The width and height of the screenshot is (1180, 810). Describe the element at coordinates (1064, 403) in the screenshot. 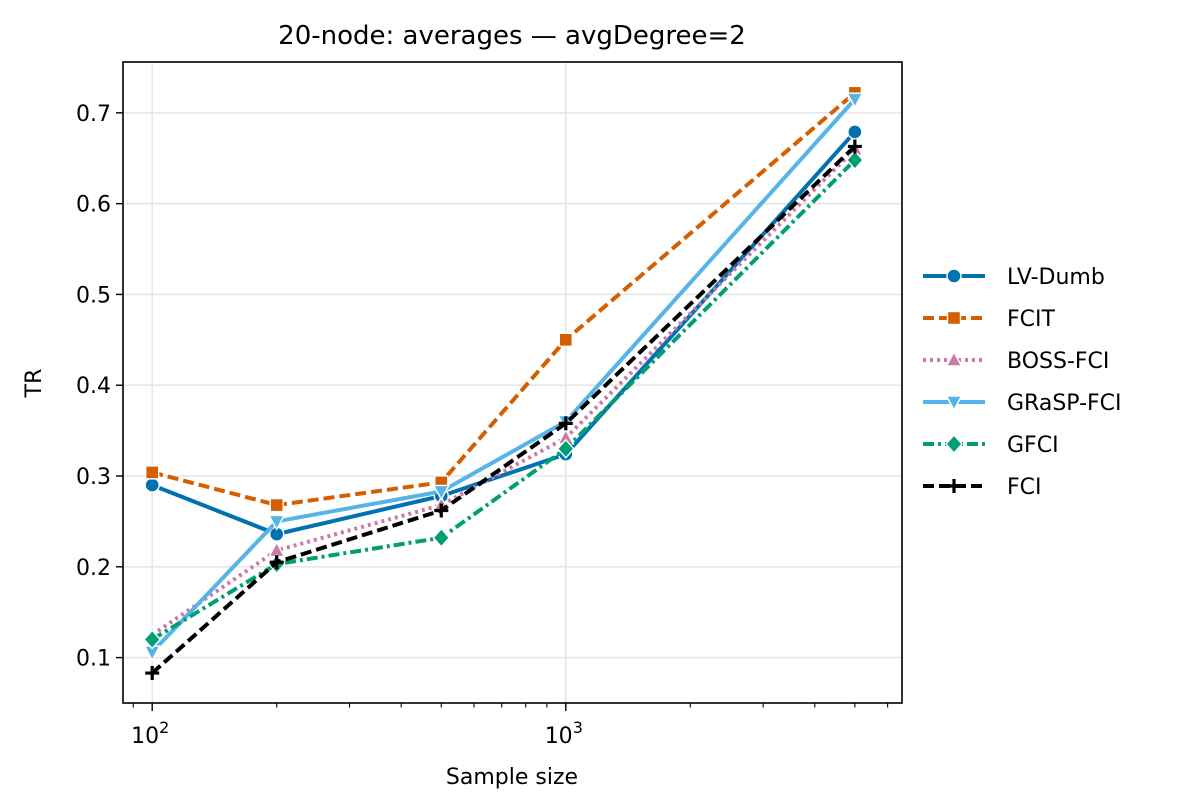

I see `legend-label: GRaSP-FCI` at that location.